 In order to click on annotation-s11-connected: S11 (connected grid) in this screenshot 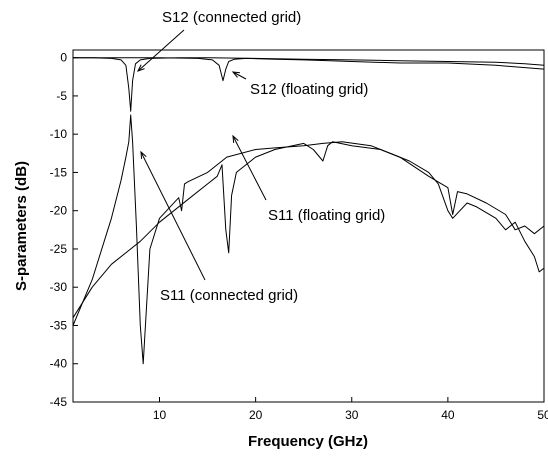, I will do `click(229, 295)`.